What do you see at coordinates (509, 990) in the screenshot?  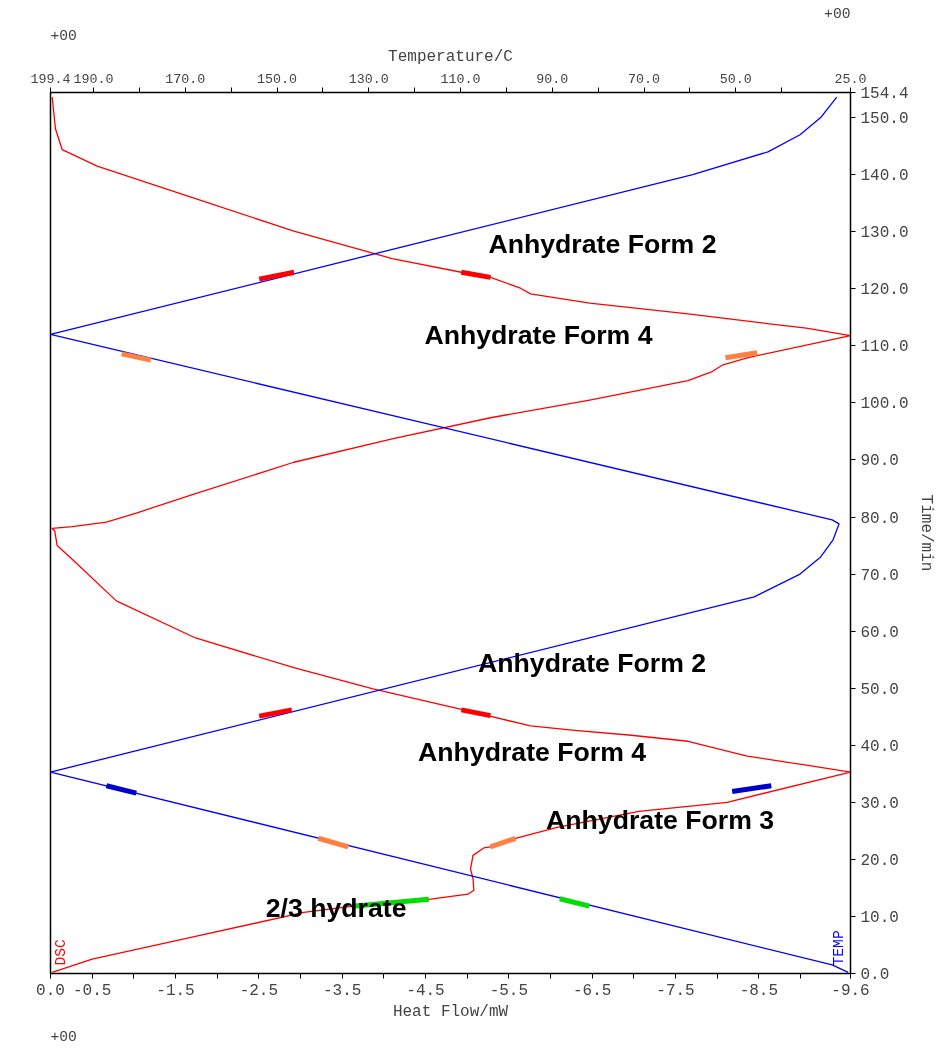 I see `x-tick-label: -5.5` at bounding box center [509, 990].